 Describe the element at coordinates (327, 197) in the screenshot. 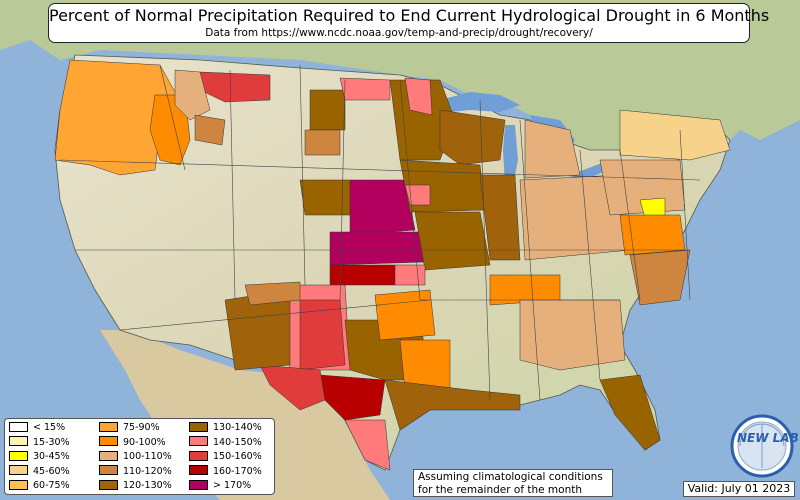

I see `region-nebraska-brown` at that location.